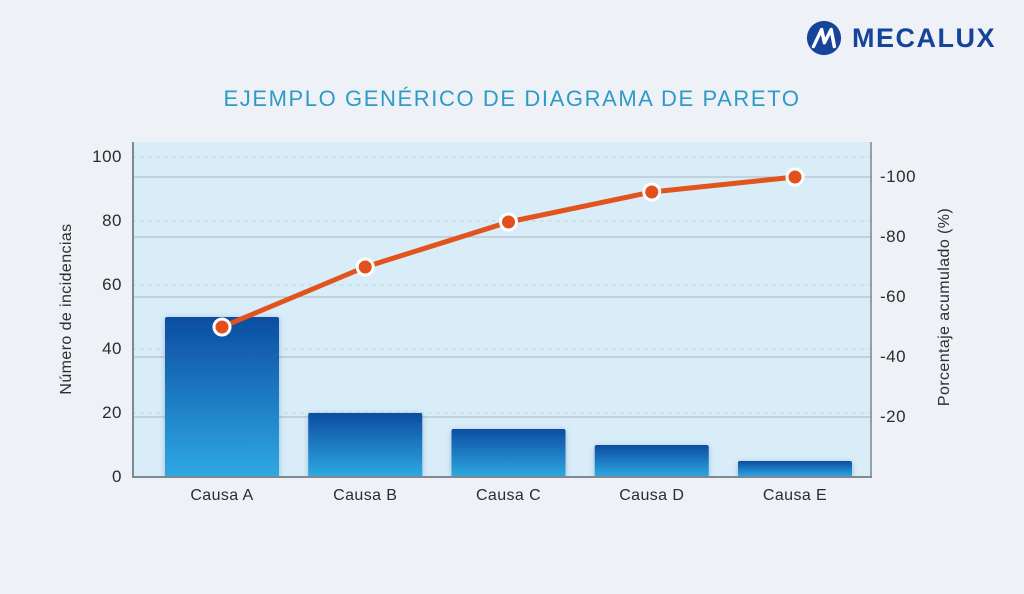 Image resolution: width=1024 pixels, height=594 pixels. What do you see at coordinates (651, 461) in the screenshot?
I see `bar-causa-d` at bounding box center [651, 461].